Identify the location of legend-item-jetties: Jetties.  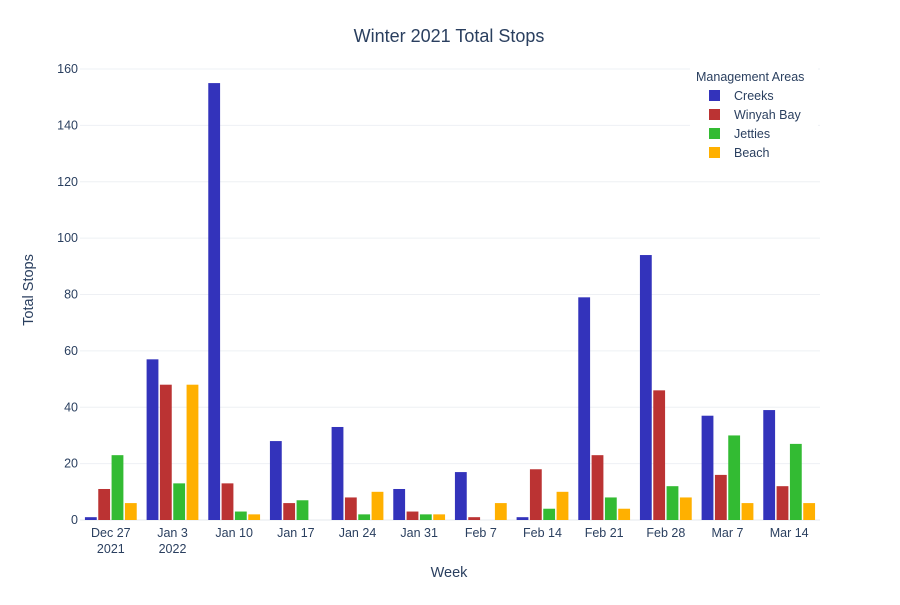
(739, 134).